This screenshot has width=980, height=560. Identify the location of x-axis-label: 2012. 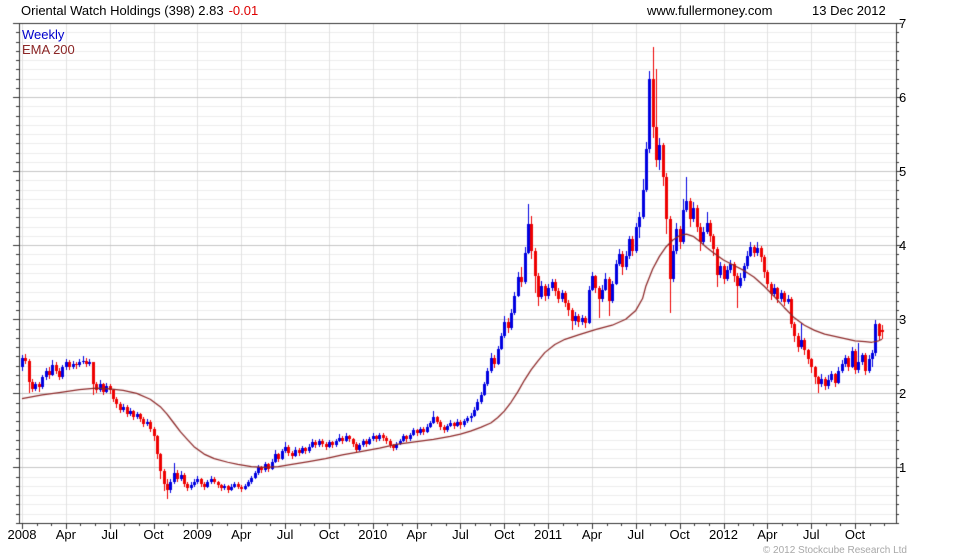
(723, 534).